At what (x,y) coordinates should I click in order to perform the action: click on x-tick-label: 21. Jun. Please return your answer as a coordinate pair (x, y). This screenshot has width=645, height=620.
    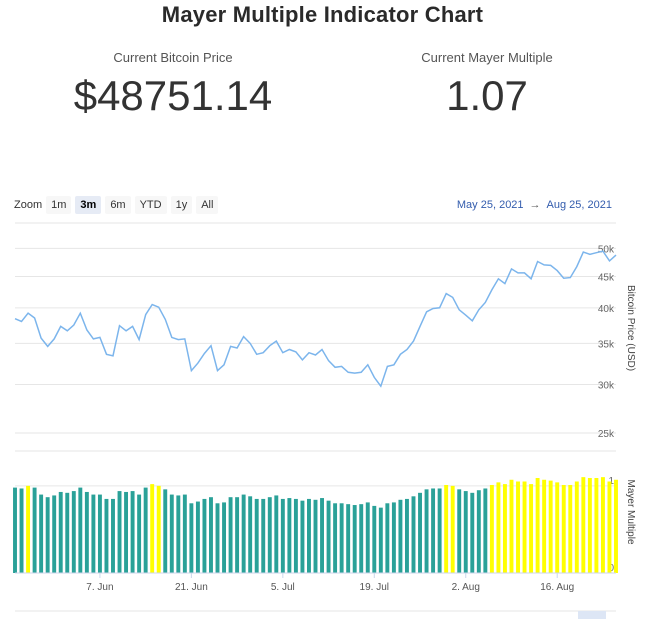
    Looking at the image, I should click on (191, 587).